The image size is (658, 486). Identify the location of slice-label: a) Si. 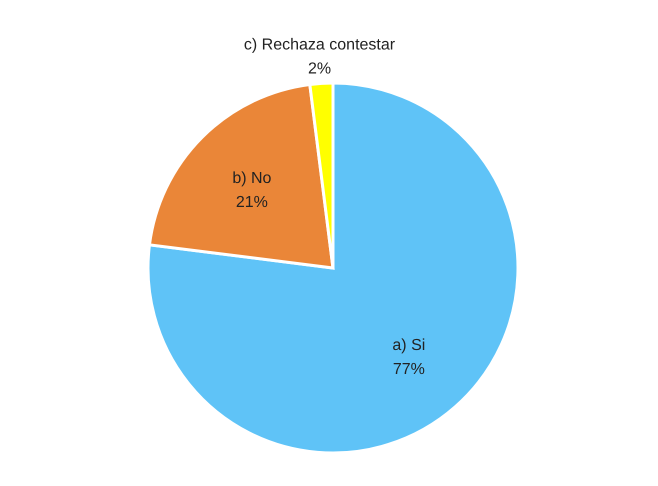
(409, 345).